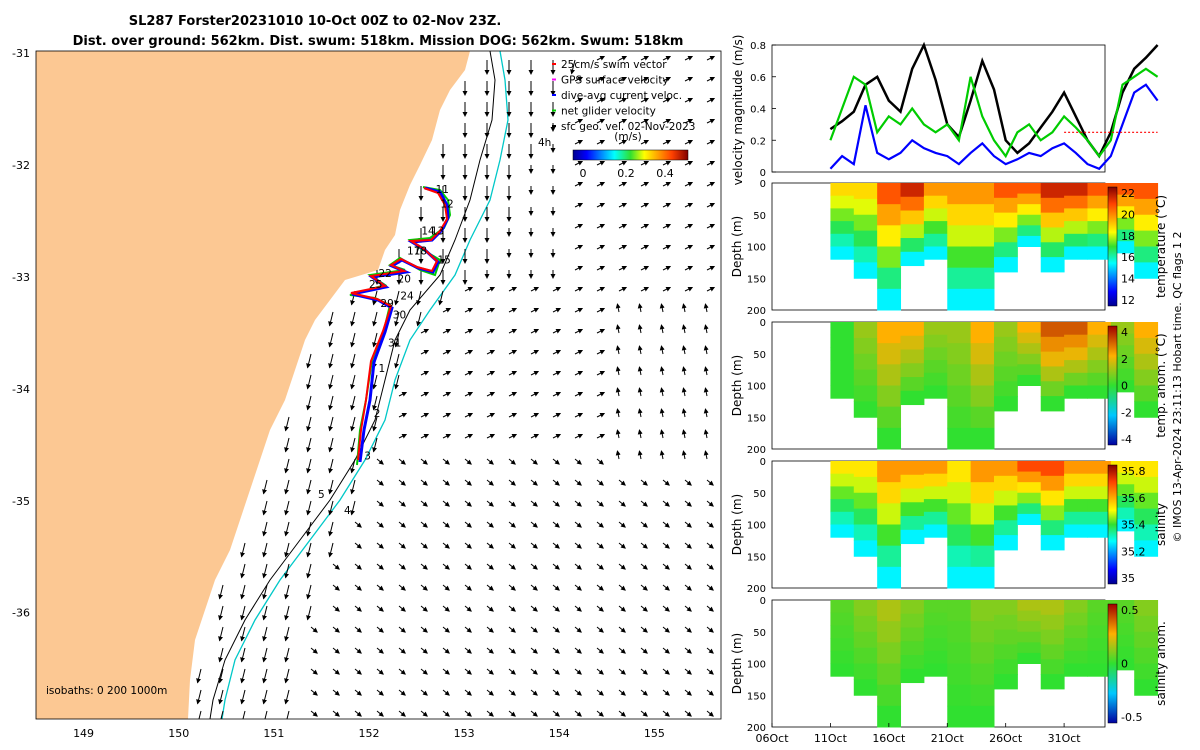  What do you see at coordinates (627, 173) in the screenshot?
I see `map-colorbar-ticks: 0 0.2 0.4` at bounding box center [627, 173].